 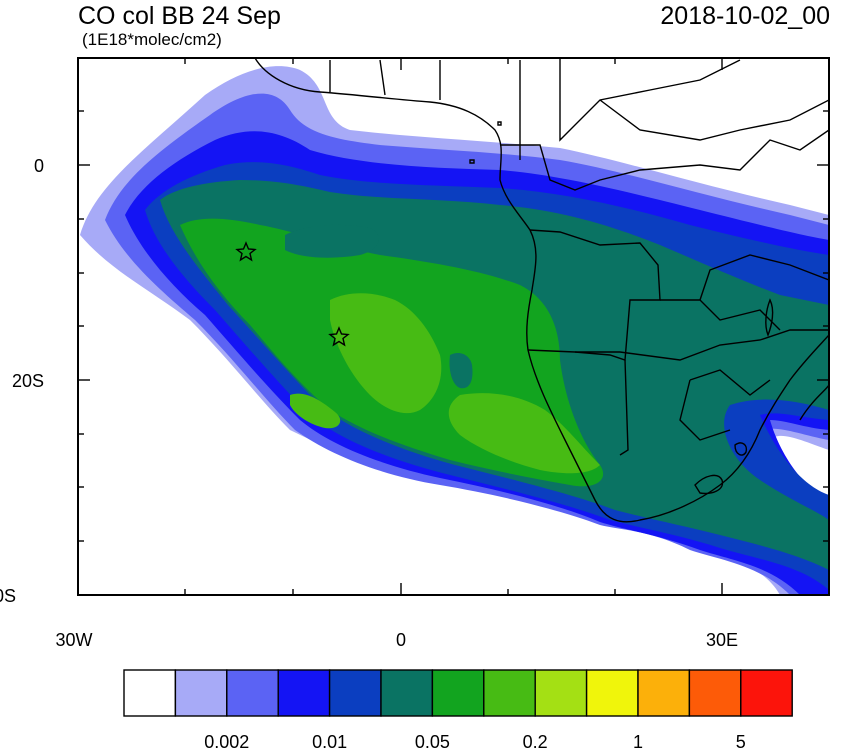 I want to click on colorbar-label: 0.01, so click(x=329, y=741).